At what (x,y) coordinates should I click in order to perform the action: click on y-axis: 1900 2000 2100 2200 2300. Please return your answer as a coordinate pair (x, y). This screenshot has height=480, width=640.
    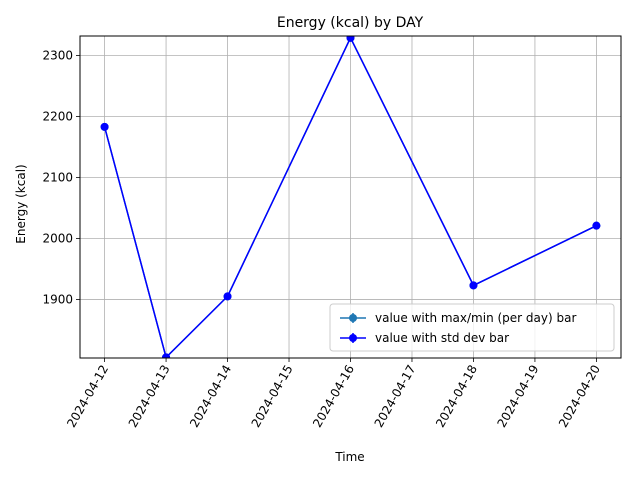
    Looking at the image, I should click on (61, 177).